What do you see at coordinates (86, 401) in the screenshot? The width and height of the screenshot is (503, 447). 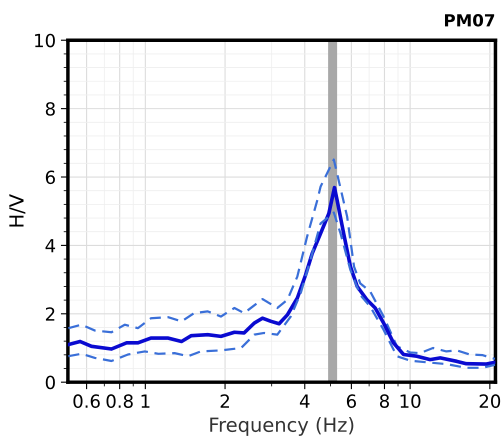 I see `x-tick-label: 0.6` at bounding box center [86, 401].